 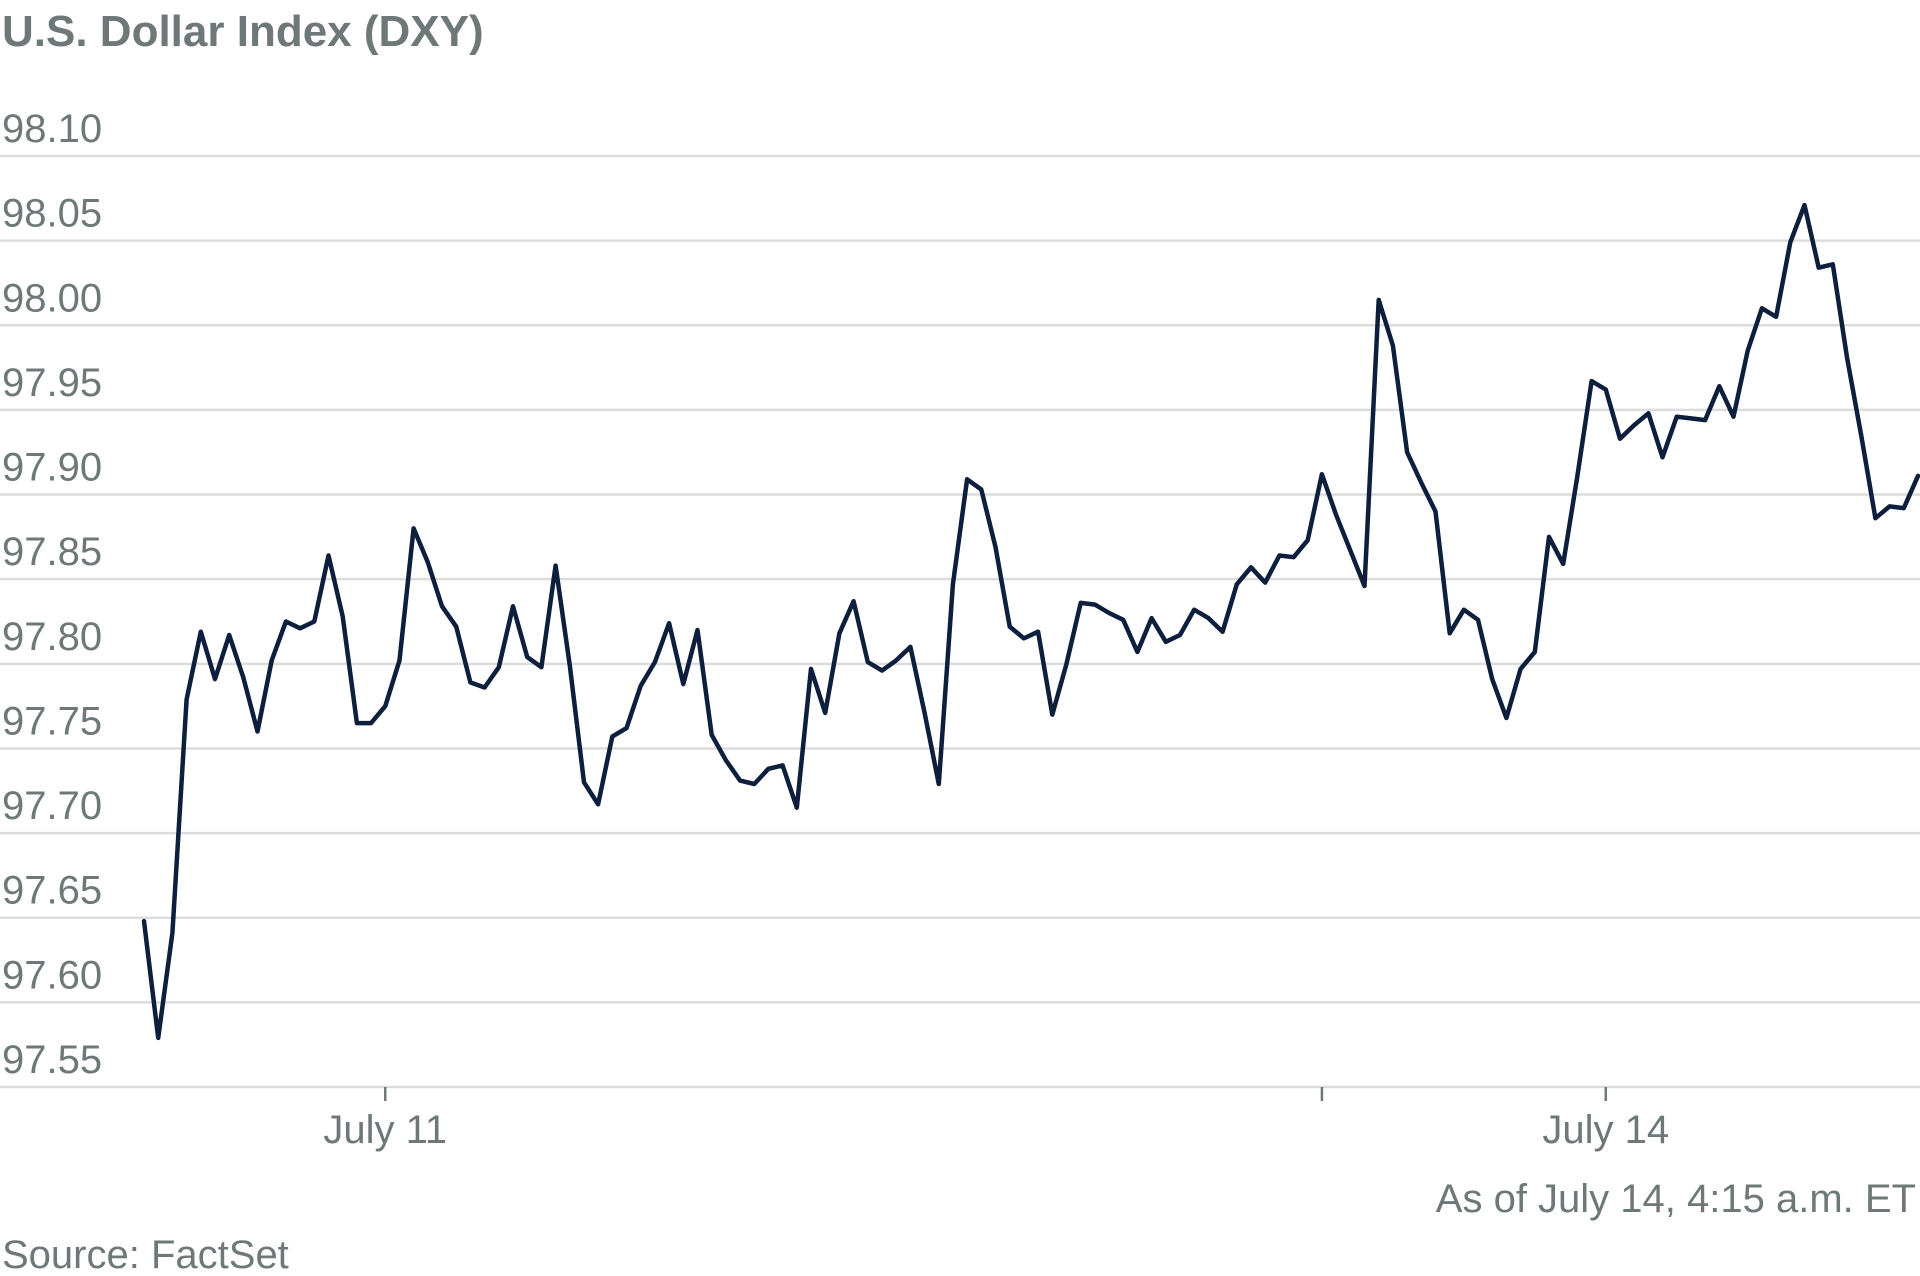 What do you see at coordinates (52, 129) in the screenshot?
I see `y-tick-label: 98.10` at bounding box center [52, 129].